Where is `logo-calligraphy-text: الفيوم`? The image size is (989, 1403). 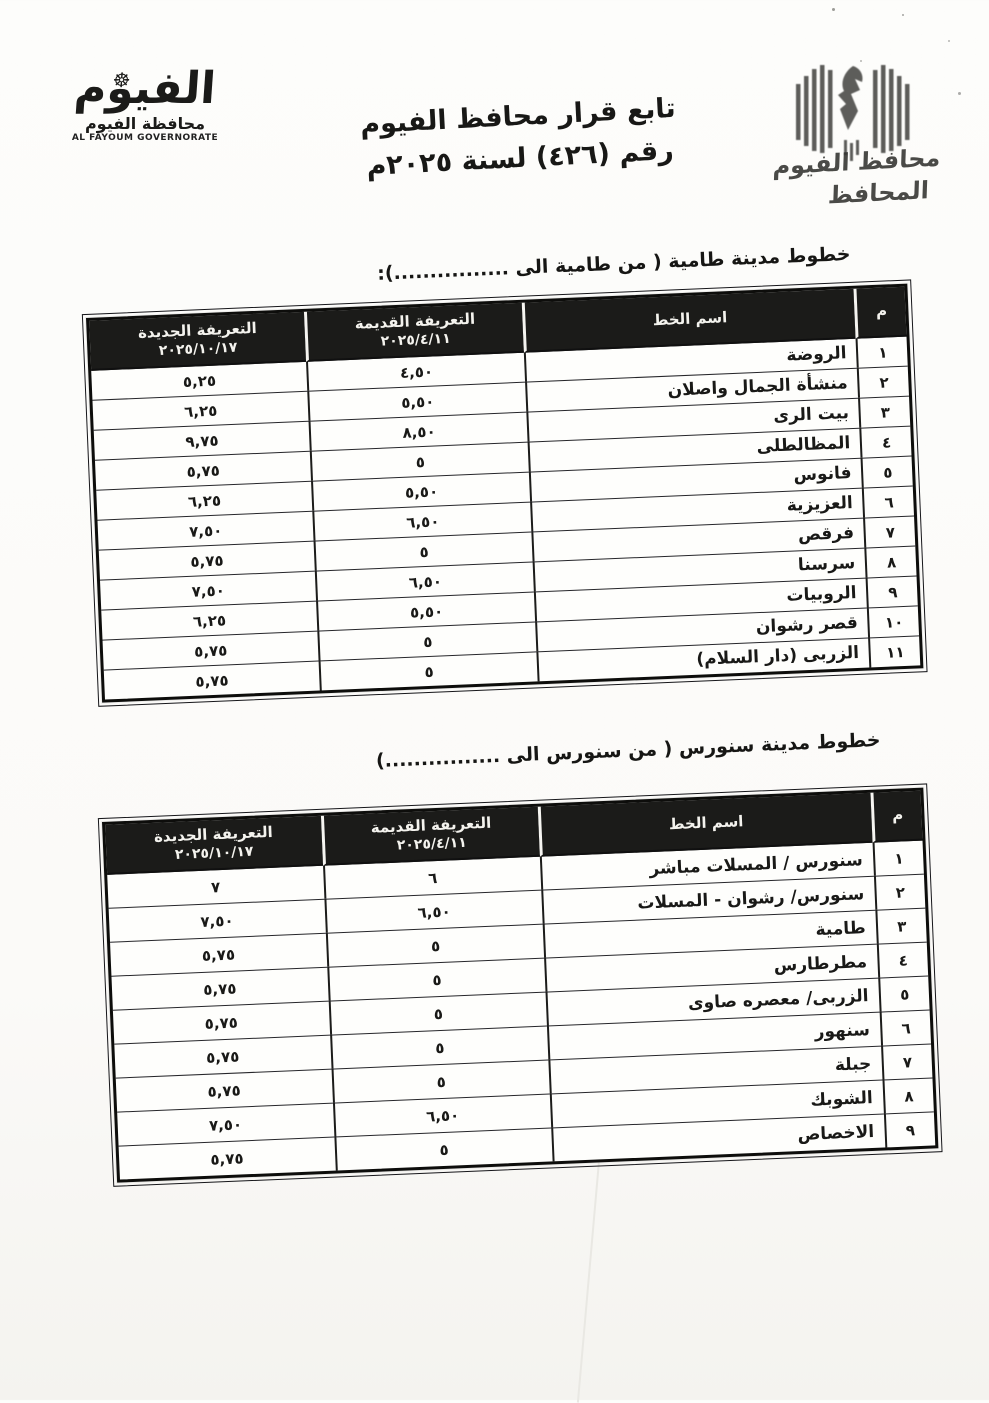
logo-calligraphy-text: الفيوم is located at coordinates (145, 88).